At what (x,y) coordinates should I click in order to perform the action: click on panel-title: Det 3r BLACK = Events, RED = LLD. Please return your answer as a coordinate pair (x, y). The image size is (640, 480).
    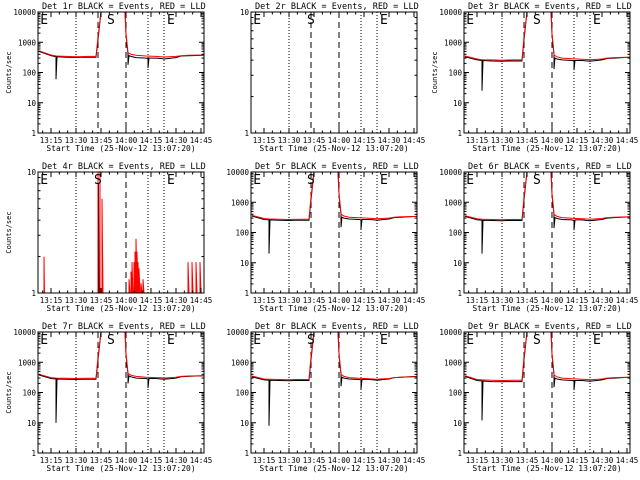
    Looking at the image, I should click on (550, 7).